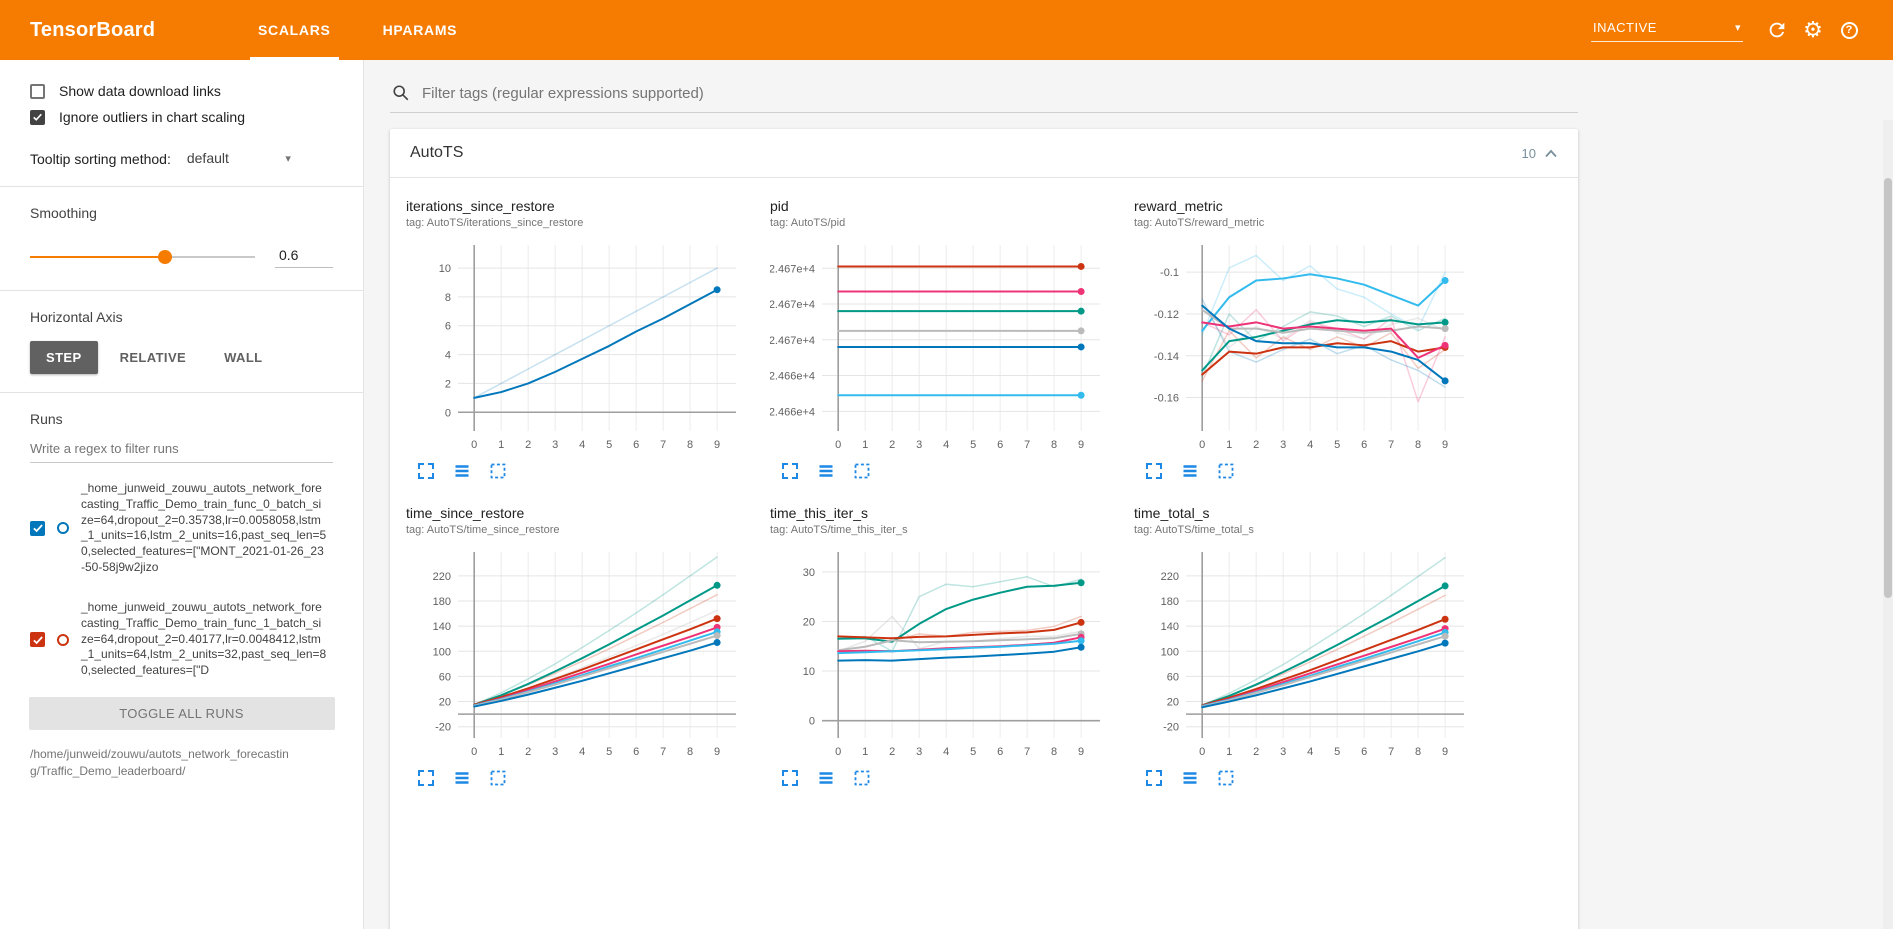  I want to click on svg-text: 100, so click(442, 652).